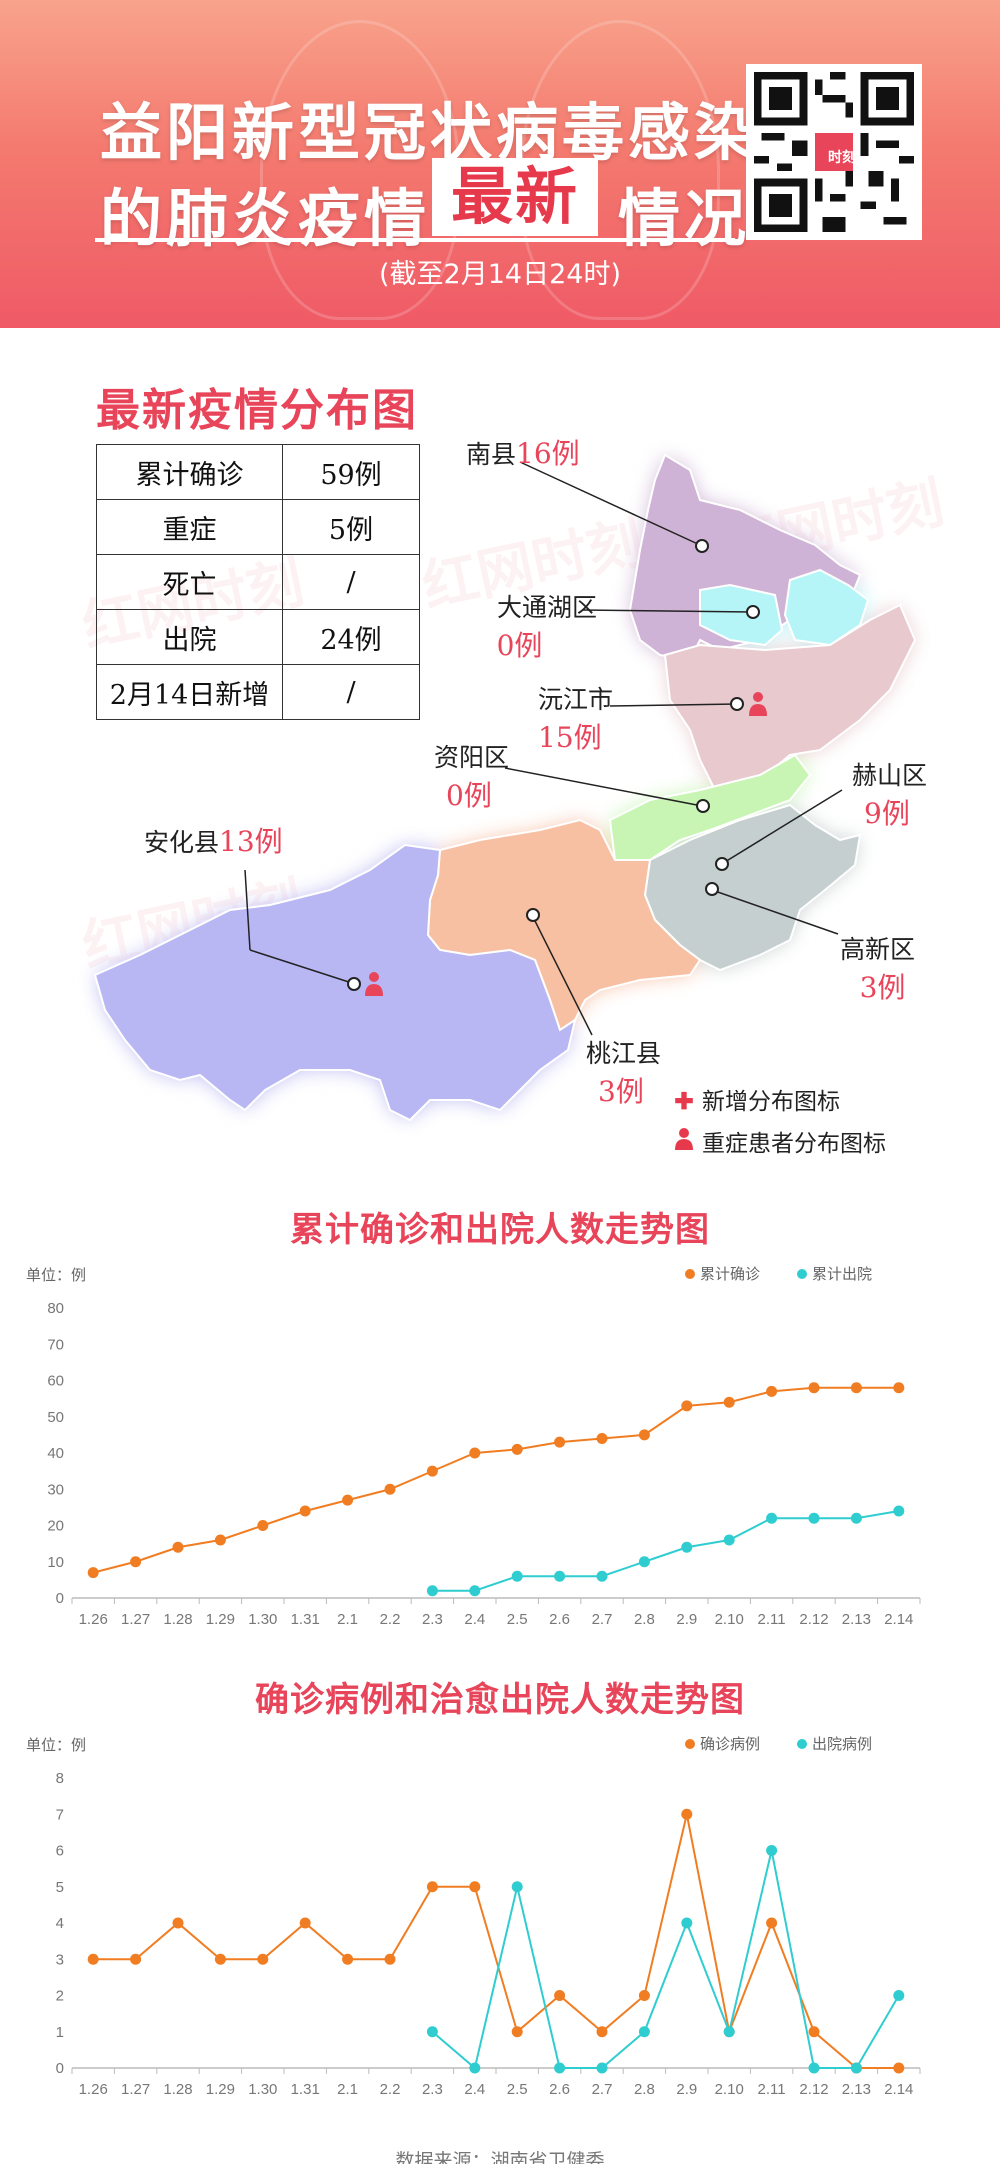 The image size is (1000, 2164). What do you see at coordinates (623, 1072) in the screenshot?
I see `region-label-taojiang: 桃江县 3例` at bounding box center [623, 1072].